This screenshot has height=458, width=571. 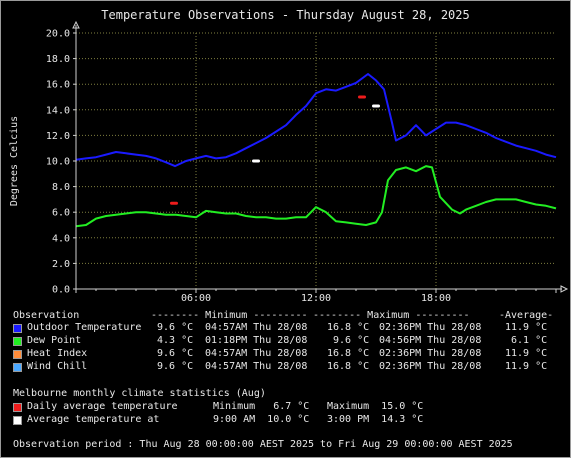 What do you see at coordinates (256, 340) in the screenshot?
I see `legend-min-time: 01:18PM Thu 28/08` at bounding box center [256, 340].